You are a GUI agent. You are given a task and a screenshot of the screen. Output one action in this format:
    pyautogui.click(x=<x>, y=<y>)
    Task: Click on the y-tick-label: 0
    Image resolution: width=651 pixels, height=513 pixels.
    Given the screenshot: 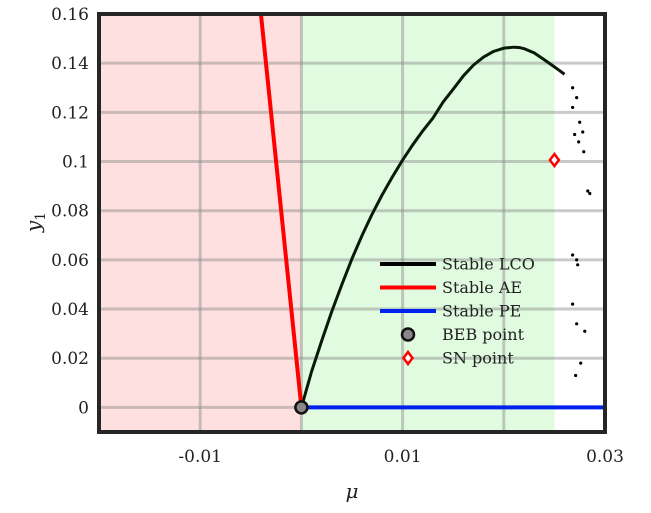 What is the action you would take?
    pyautogui.click(x=83, y=408)
    